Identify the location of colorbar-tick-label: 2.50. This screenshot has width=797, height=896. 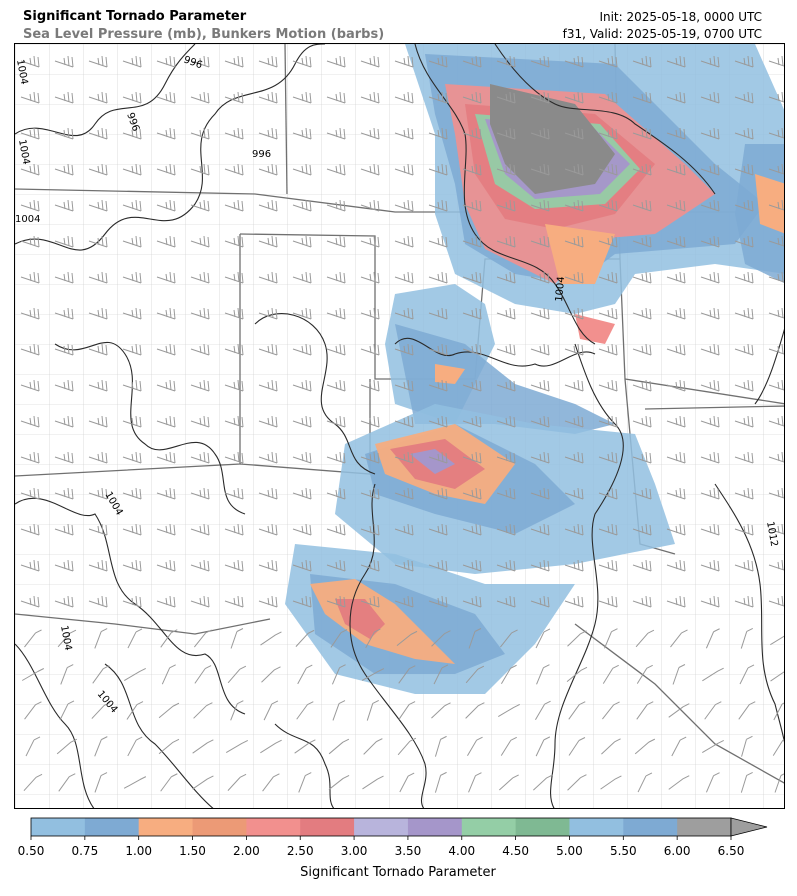
(300, 851).